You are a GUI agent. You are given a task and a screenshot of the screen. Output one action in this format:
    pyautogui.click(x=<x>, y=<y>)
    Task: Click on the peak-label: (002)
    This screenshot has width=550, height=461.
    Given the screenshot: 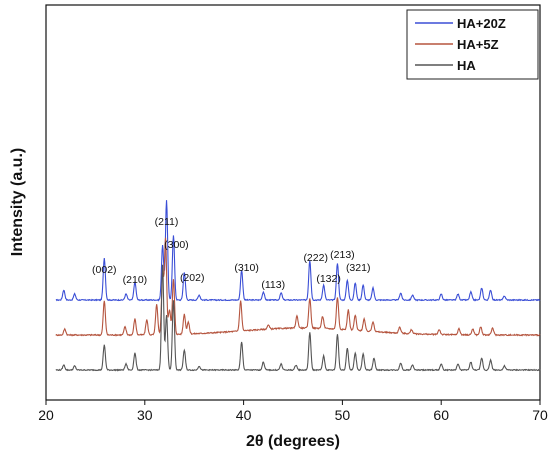 What is the action you would take?
    pyautogui.click(x=104, y=270)
    